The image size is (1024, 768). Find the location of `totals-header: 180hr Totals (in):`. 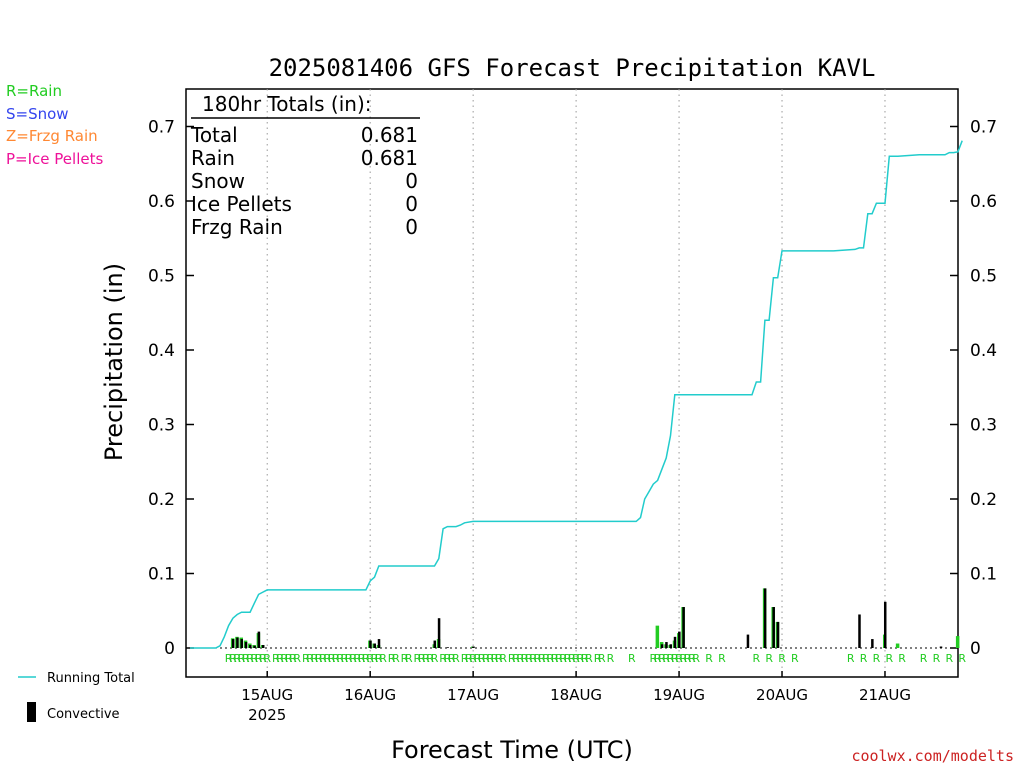

totals-header: 180hr Totals (in): is located at coordinates (287, 104).